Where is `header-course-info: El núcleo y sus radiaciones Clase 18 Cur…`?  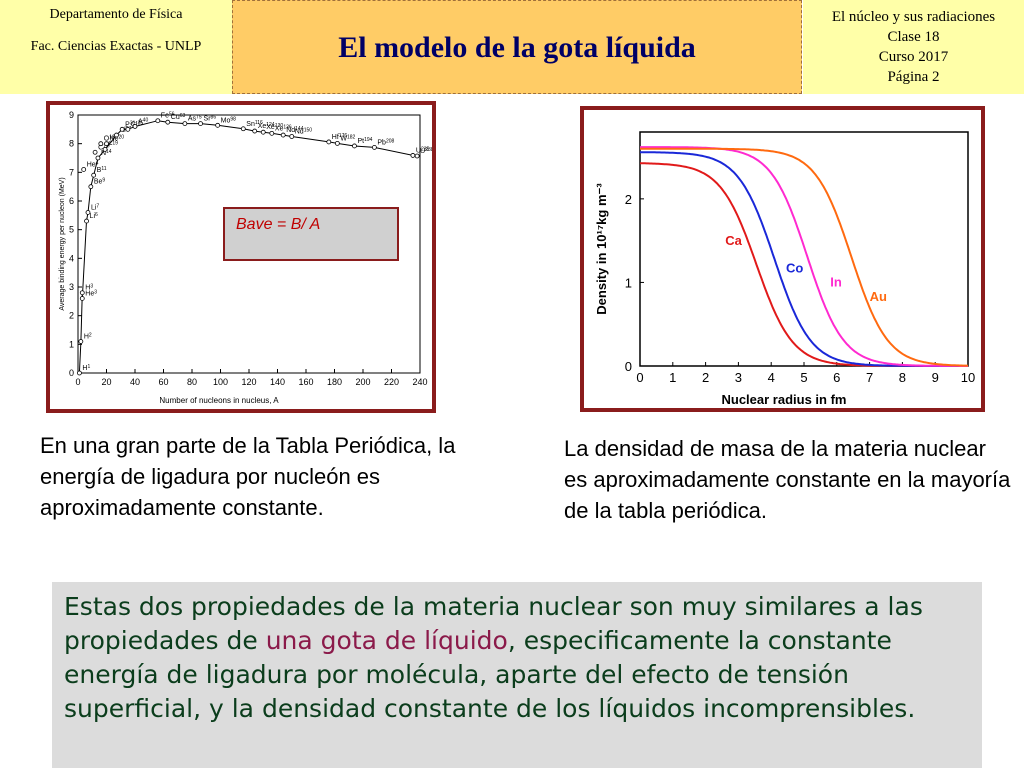
header-course-info: El núcleo y sus radiaciones Clase 18 Cur… is located at coordinates (913, 47).